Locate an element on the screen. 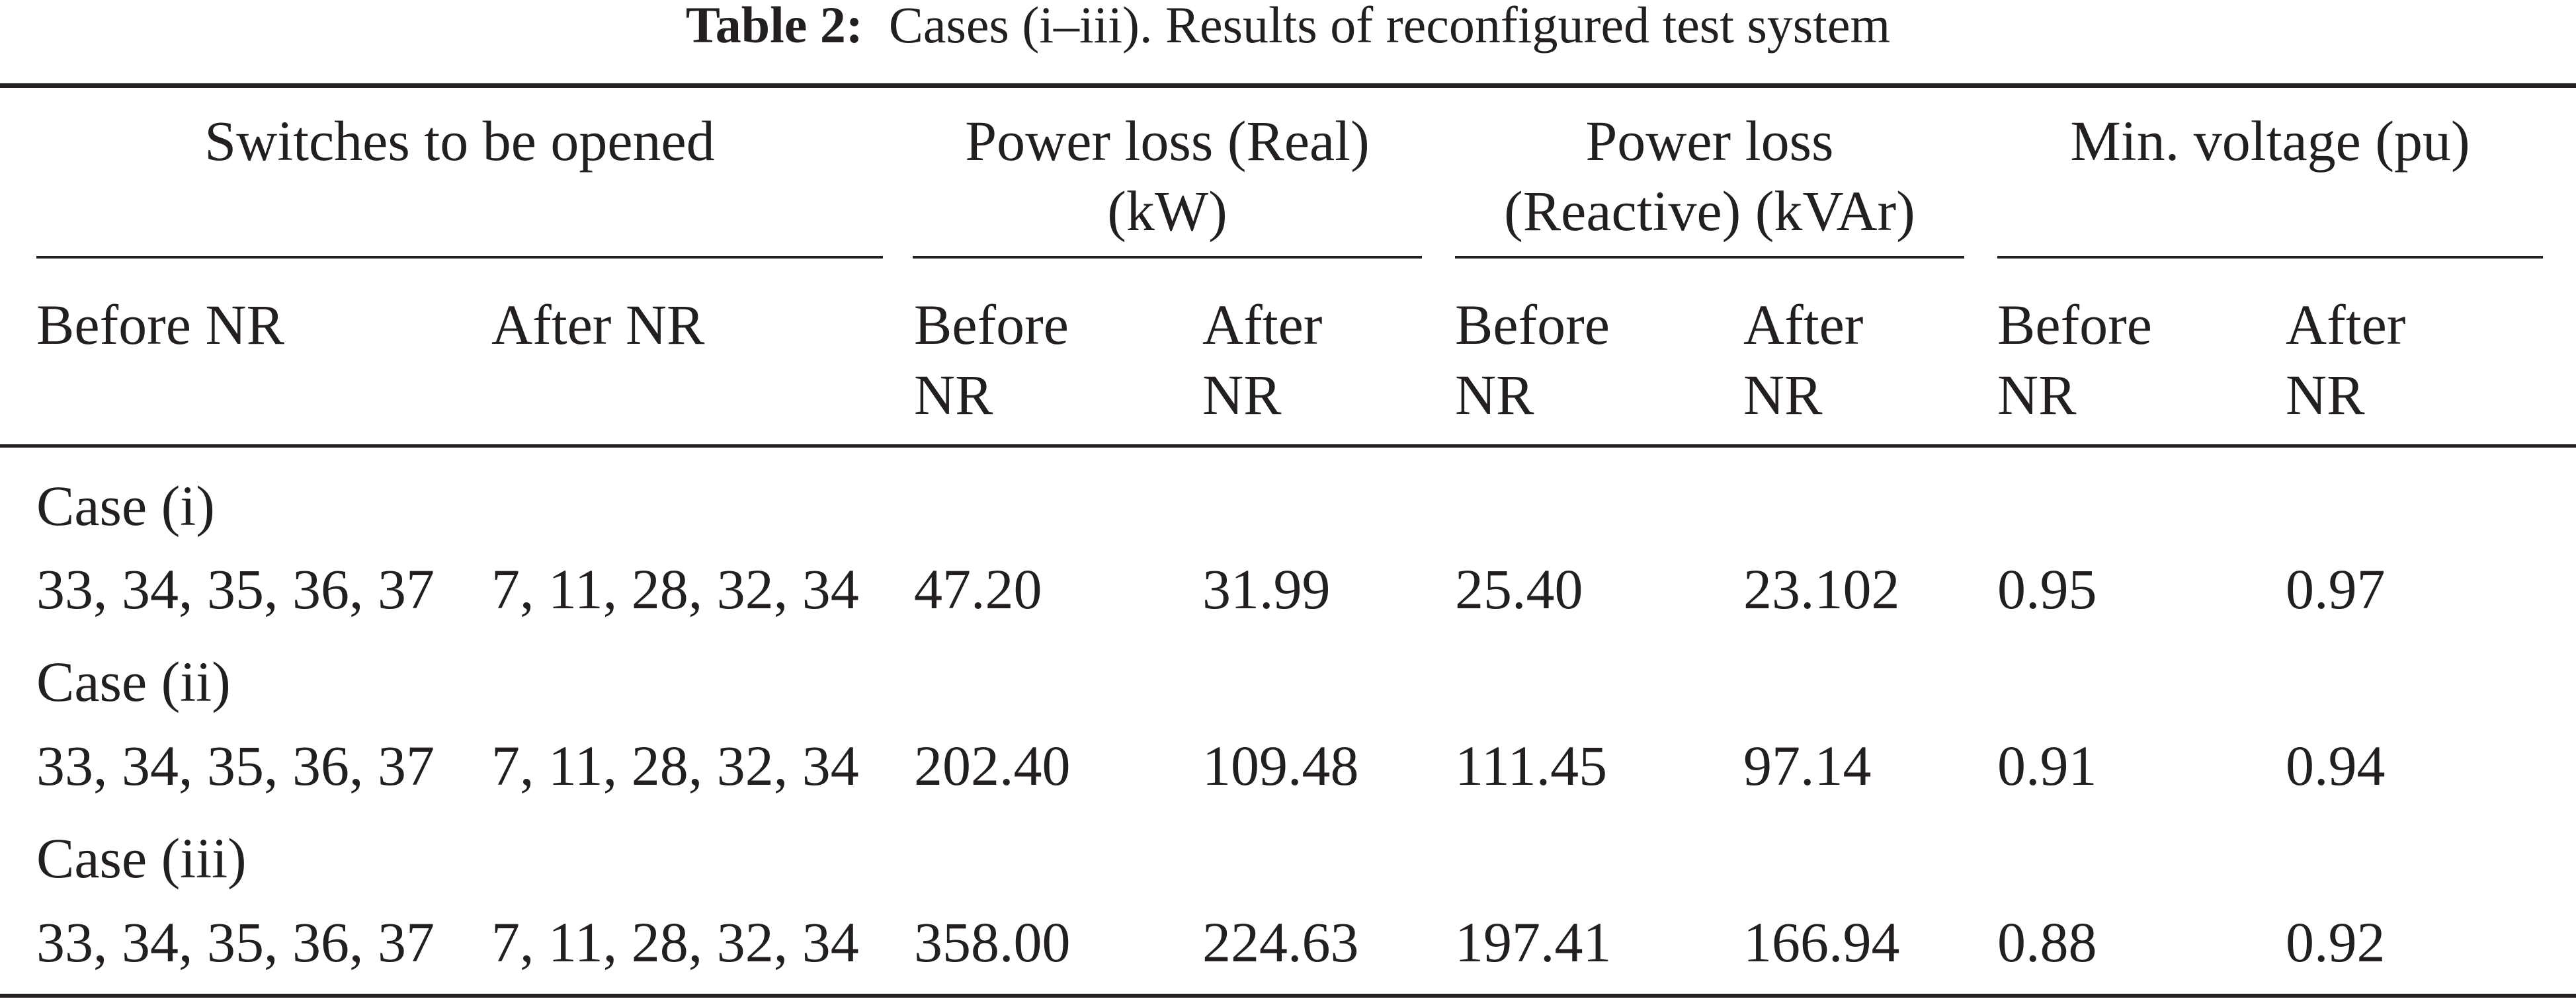  group-header-min-voltage: Min. voltage (pu) is located at coordinates (2270, 141).